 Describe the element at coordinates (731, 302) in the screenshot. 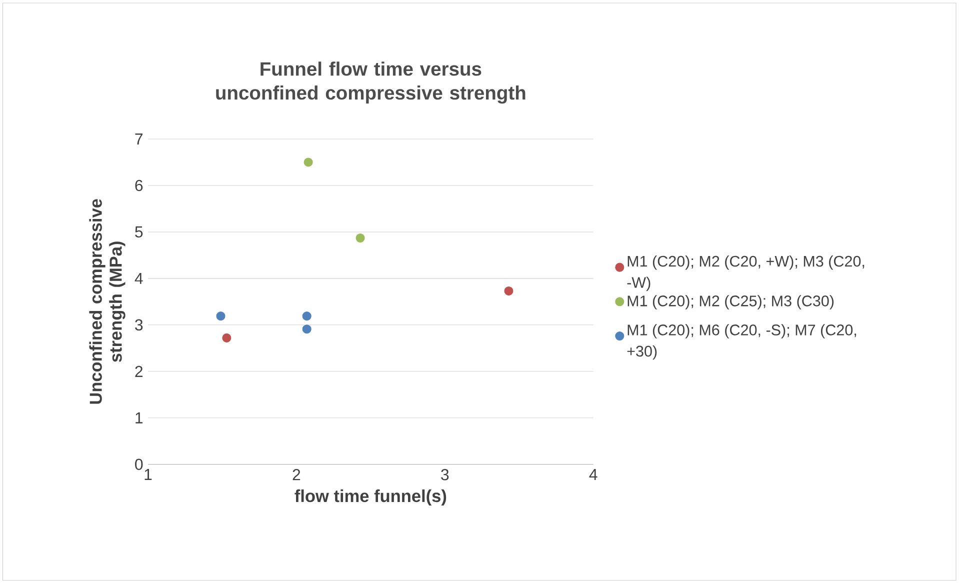

I see `legend-label: M1 (C20); M2 (C25); M3 (C30)` at that location.